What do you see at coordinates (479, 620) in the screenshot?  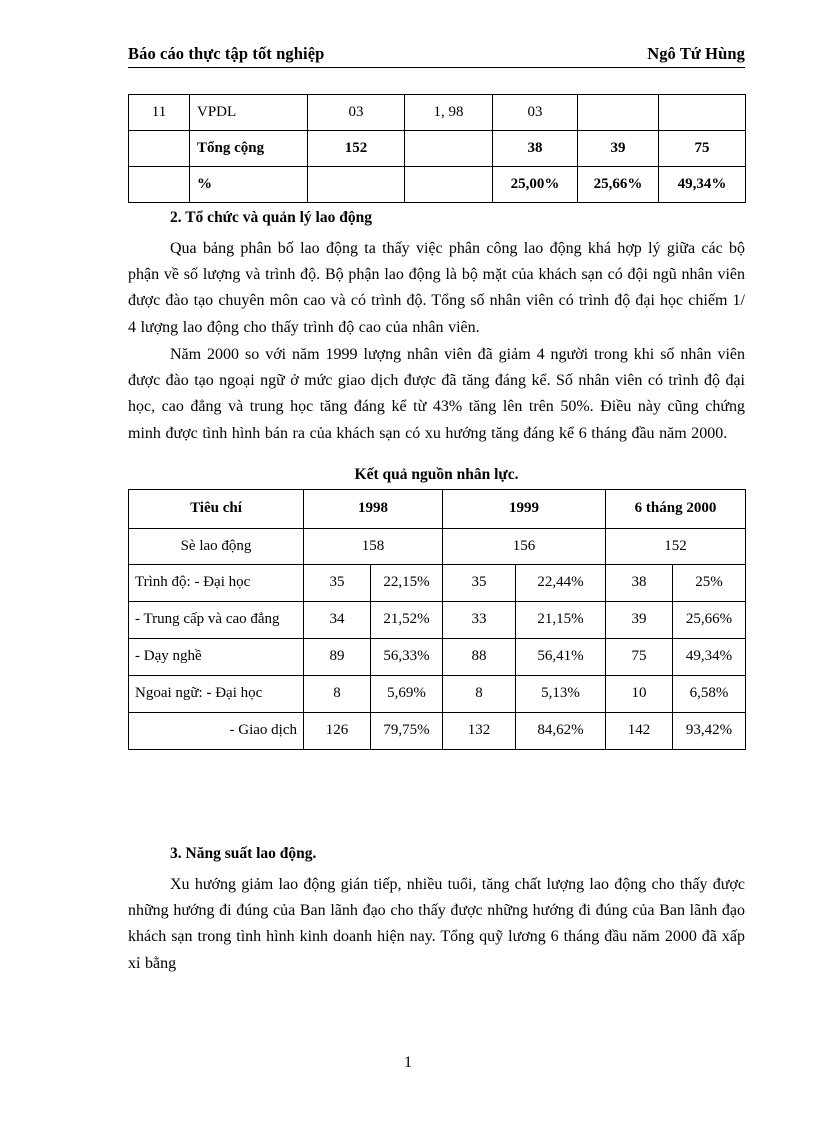 I see `cell-1999-count: 33` at bounding box center [479, 620].